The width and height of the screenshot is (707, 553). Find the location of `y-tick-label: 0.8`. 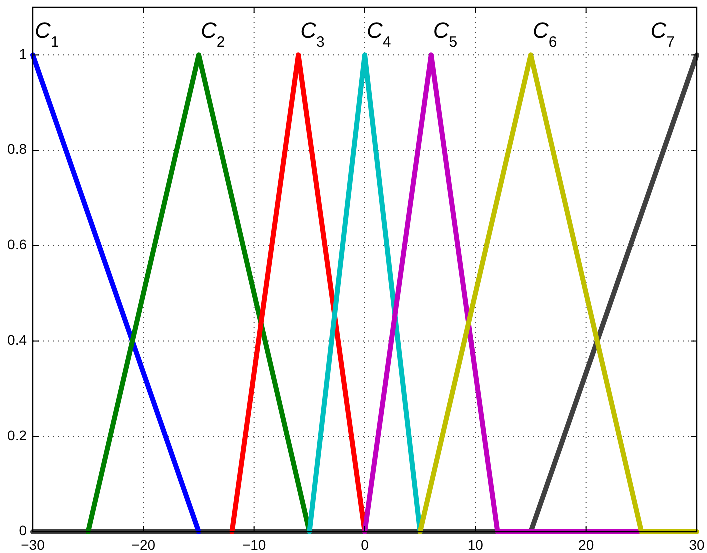

y-tick-label: 0.8 is located at coordinates (18, 149).